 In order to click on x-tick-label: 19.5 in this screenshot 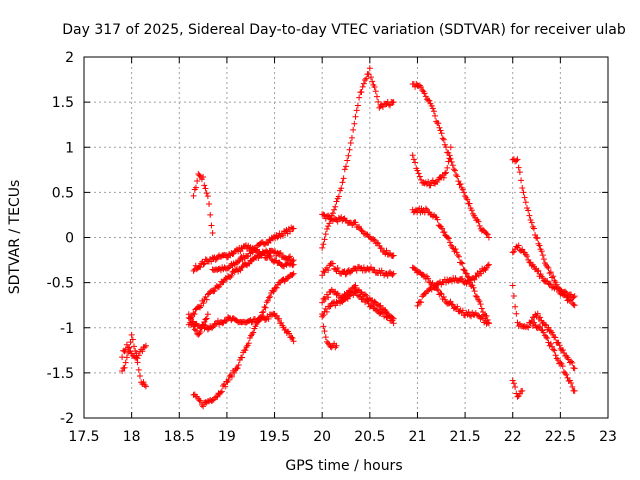, I will do `click(274, 437)`.